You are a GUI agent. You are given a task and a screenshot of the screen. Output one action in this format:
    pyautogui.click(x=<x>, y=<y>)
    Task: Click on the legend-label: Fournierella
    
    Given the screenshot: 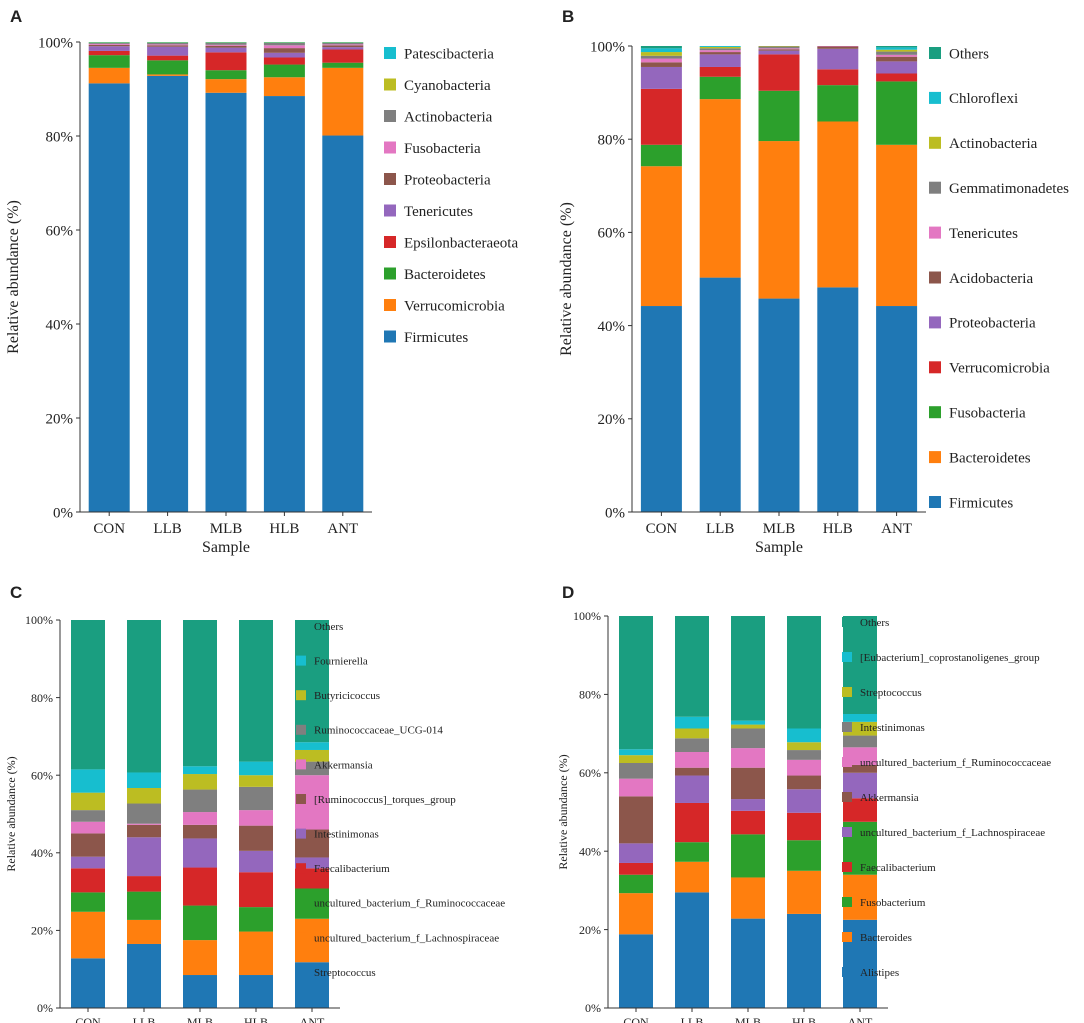 What is the action you would take?
    pyautogui.click(x=341, y=661)
    